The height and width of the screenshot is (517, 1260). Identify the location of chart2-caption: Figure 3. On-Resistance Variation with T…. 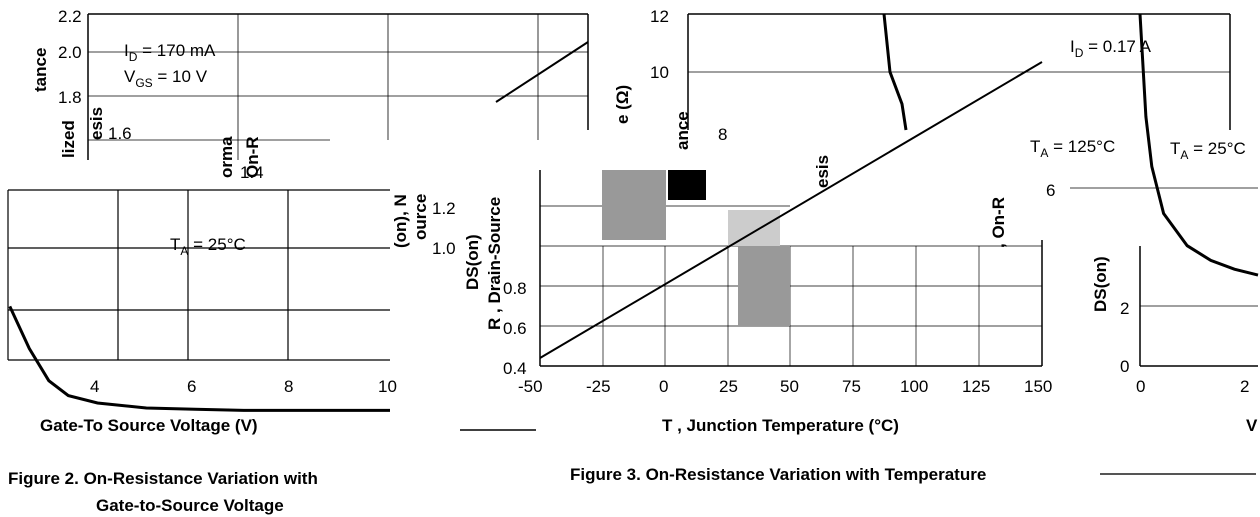
(778, 474).